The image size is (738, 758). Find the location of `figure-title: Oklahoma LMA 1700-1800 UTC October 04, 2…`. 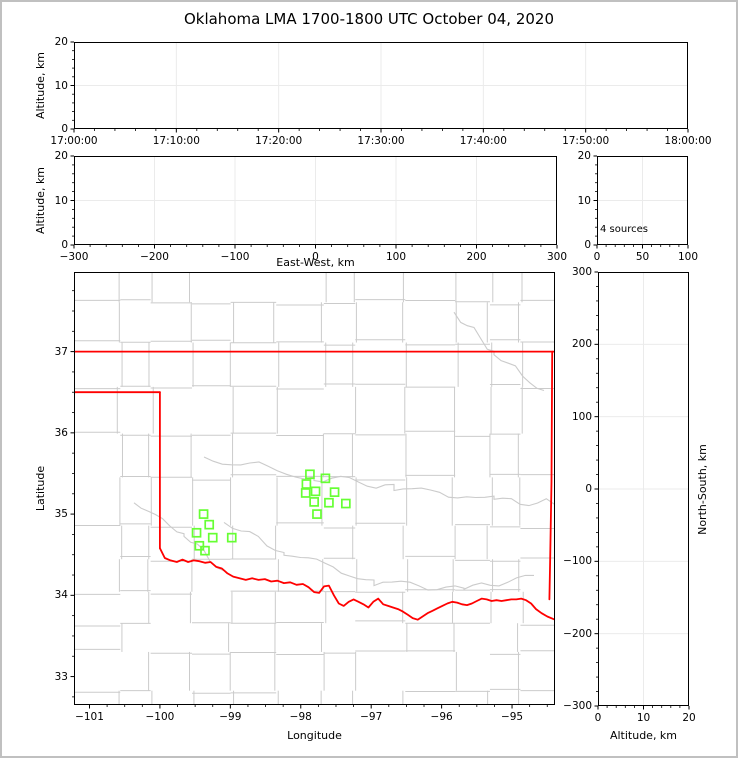

figure-title: Oklahoma LMA 1700-1800 UTC October 04, 2… is located at coordinates (369, 19).